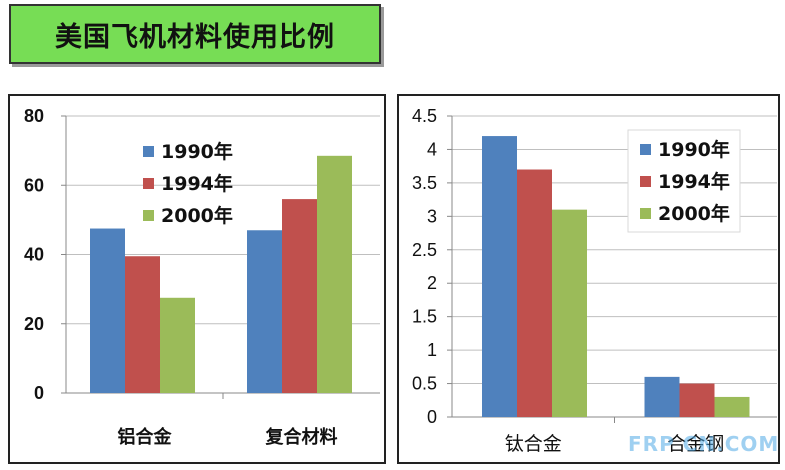 The height and width of the screenshot is (470, 785). What do you see at coordinates (432, 350) in the screenshot?
I see `y-tick-label-1-7: 1` at bounding box center [432, 350].